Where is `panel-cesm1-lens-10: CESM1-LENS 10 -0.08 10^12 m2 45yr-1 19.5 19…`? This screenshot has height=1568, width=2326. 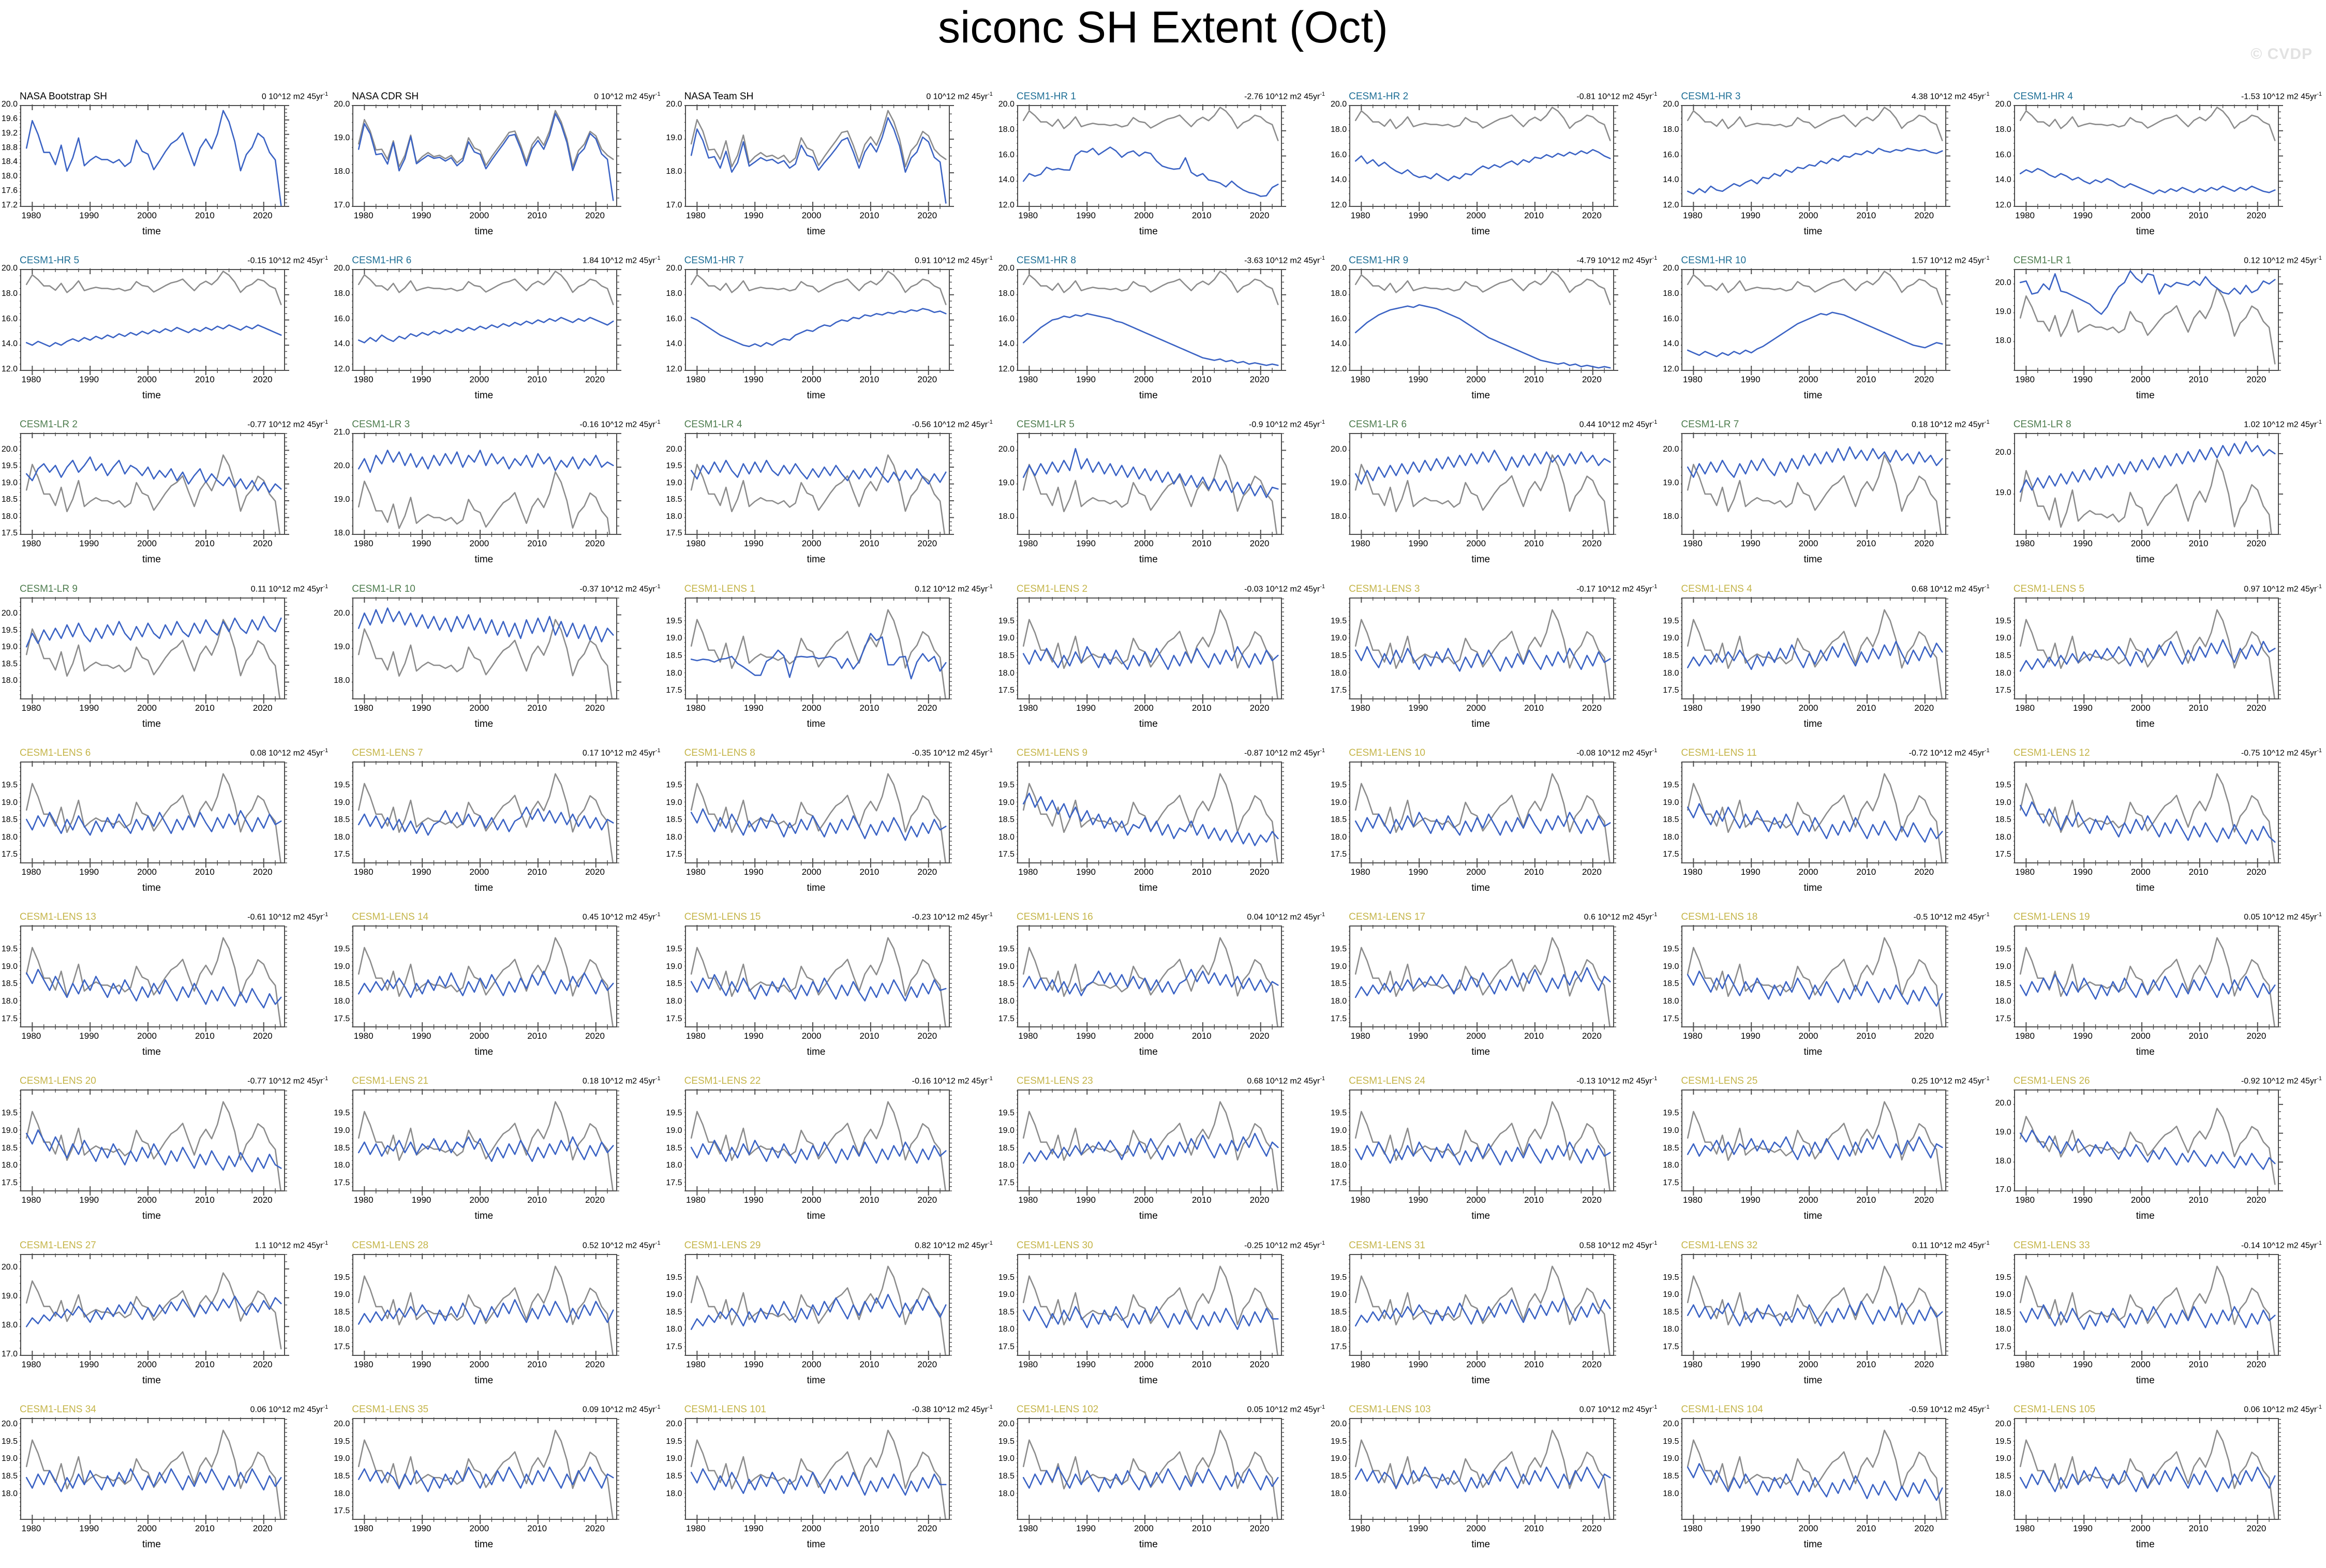
panel-cesm1-lens-10: CESM1-LENS 10 -0.08 10^12 m2 45yr-1 19.5 19… is located at coordinates (1495, 830).